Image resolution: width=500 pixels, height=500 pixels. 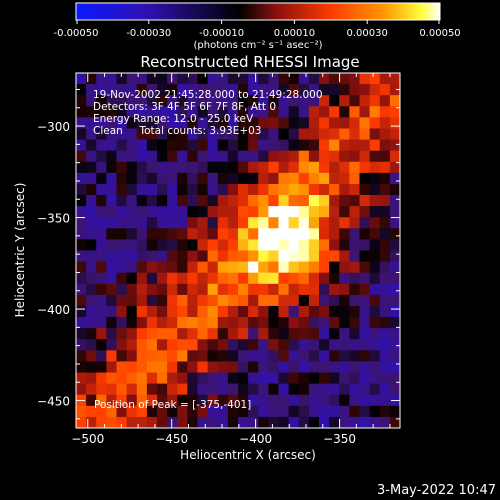 I want to click on peak-position-label: Position of Peak = [-375,-401], so click(x=172, y=405).